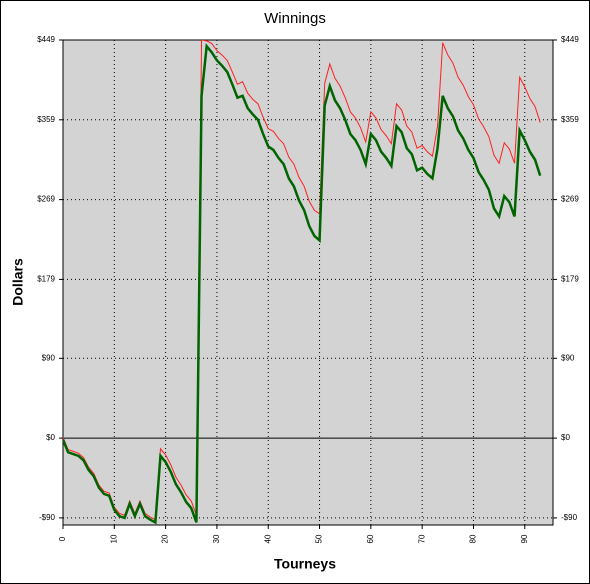 This screenshot has width=590, height=584. I want to click on x-tick-label: 80, so click(473, 538).